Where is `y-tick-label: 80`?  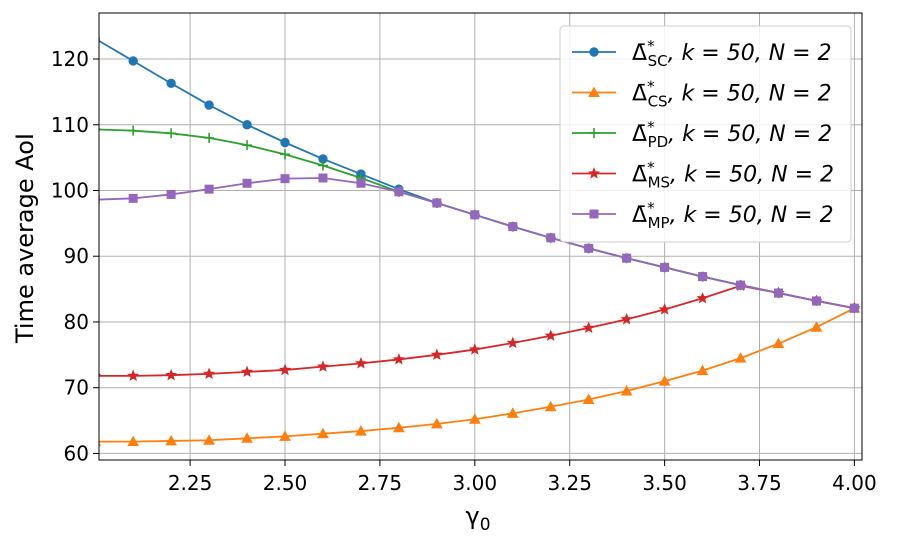 y-tick-label: 80 is located at coordinates (76, 322).